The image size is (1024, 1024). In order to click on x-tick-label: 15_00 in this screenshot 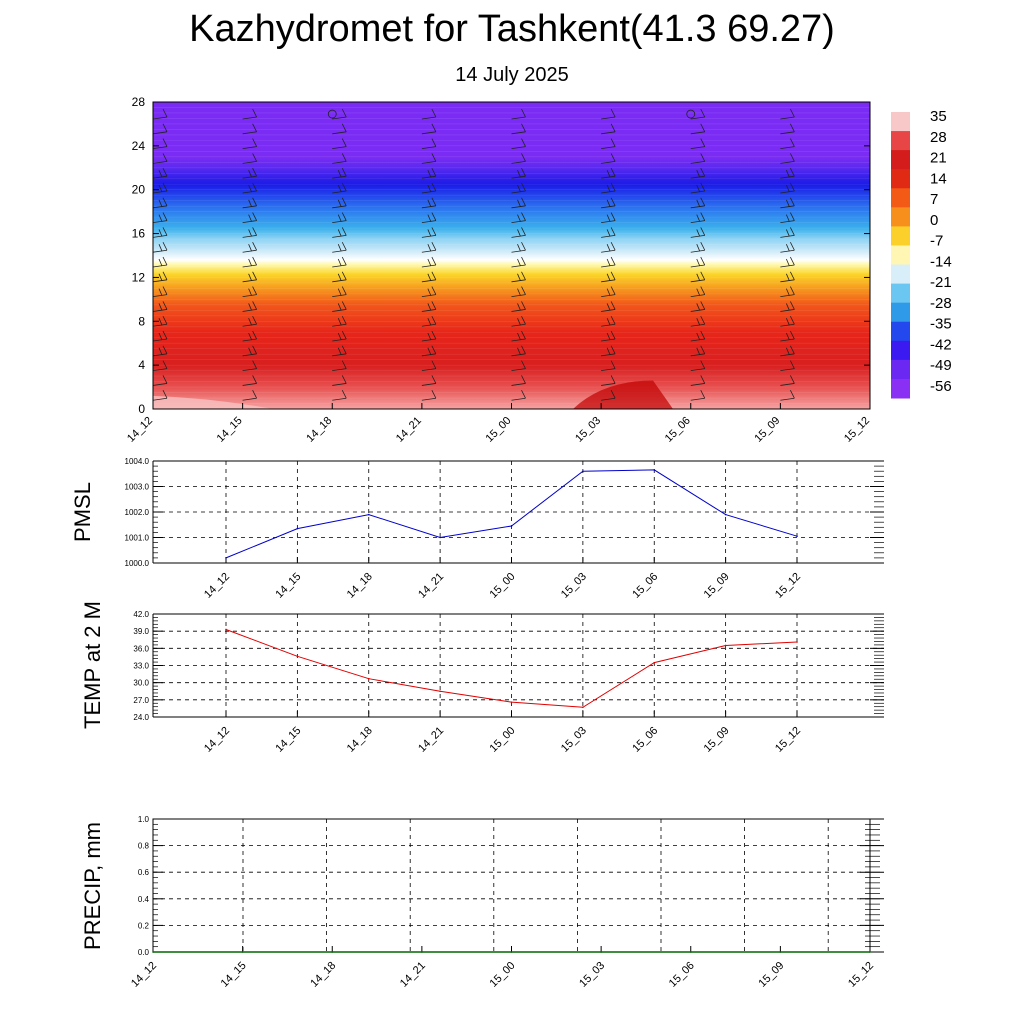, I will do `click(503, 740)`.